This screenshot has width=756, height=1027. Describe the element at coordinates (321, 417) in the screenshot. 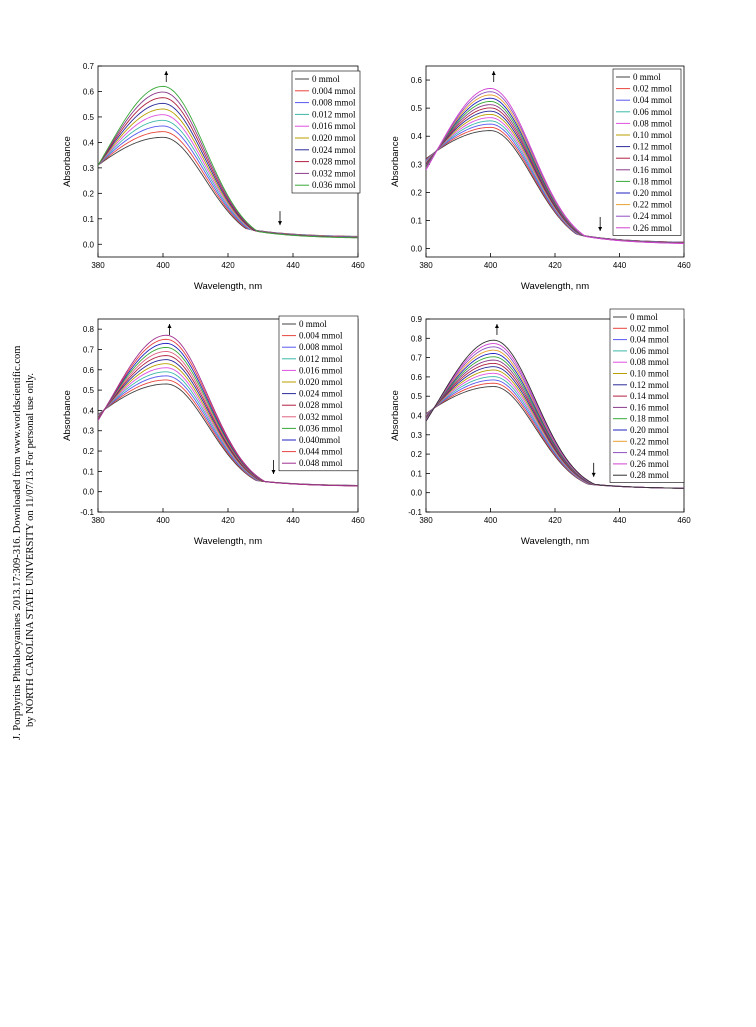

I see `legend-entry: 0.032 mmol` at that location.